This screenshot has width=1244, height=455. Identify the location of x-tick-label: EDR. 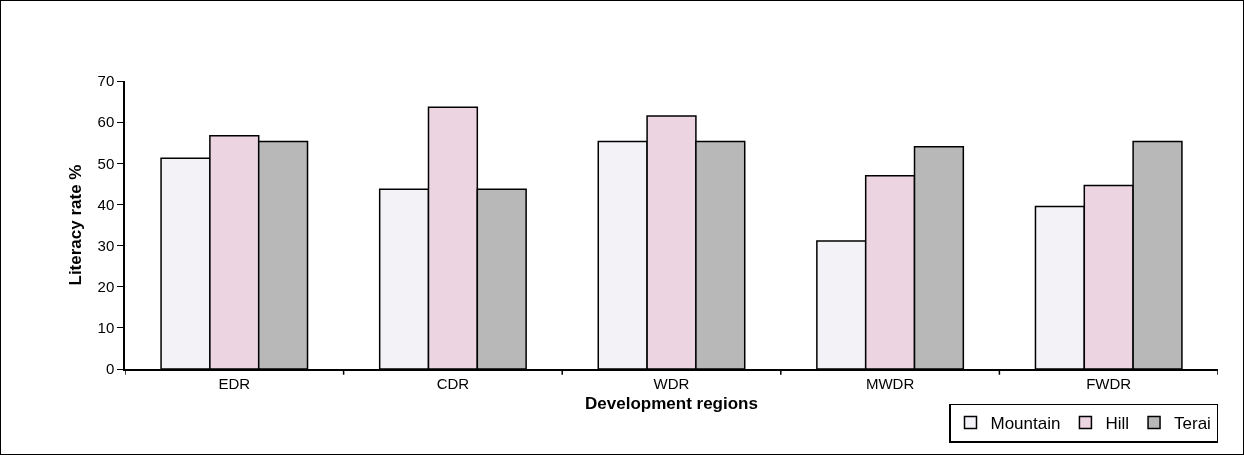
(234, 383).